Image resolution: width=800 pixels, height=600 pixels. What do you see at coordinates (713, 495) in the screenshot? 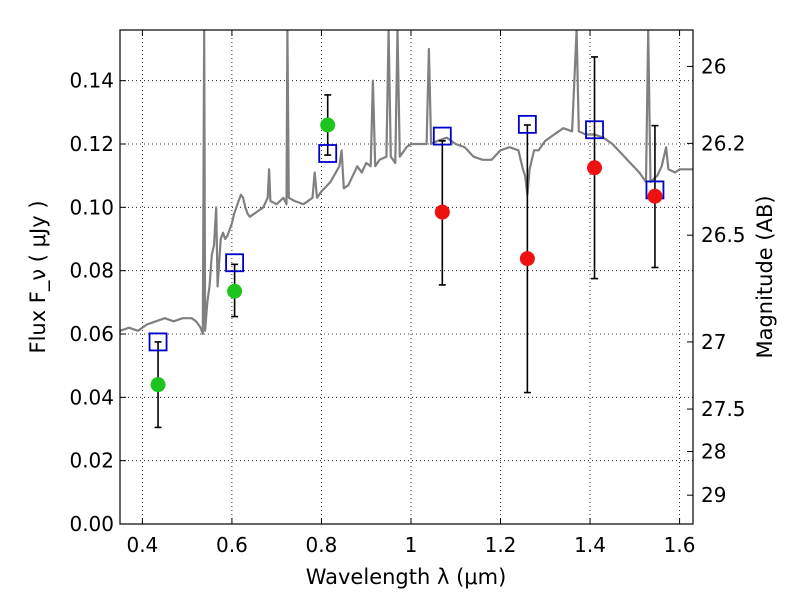
I see `right-tick-label: 29` at bounding box center [713, 495].